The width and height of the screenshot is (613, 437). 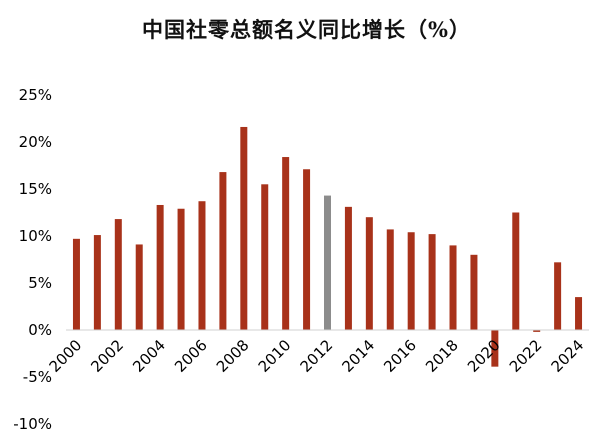 I want to click on x-tick-label: 2014, so click(x=358, y=356).